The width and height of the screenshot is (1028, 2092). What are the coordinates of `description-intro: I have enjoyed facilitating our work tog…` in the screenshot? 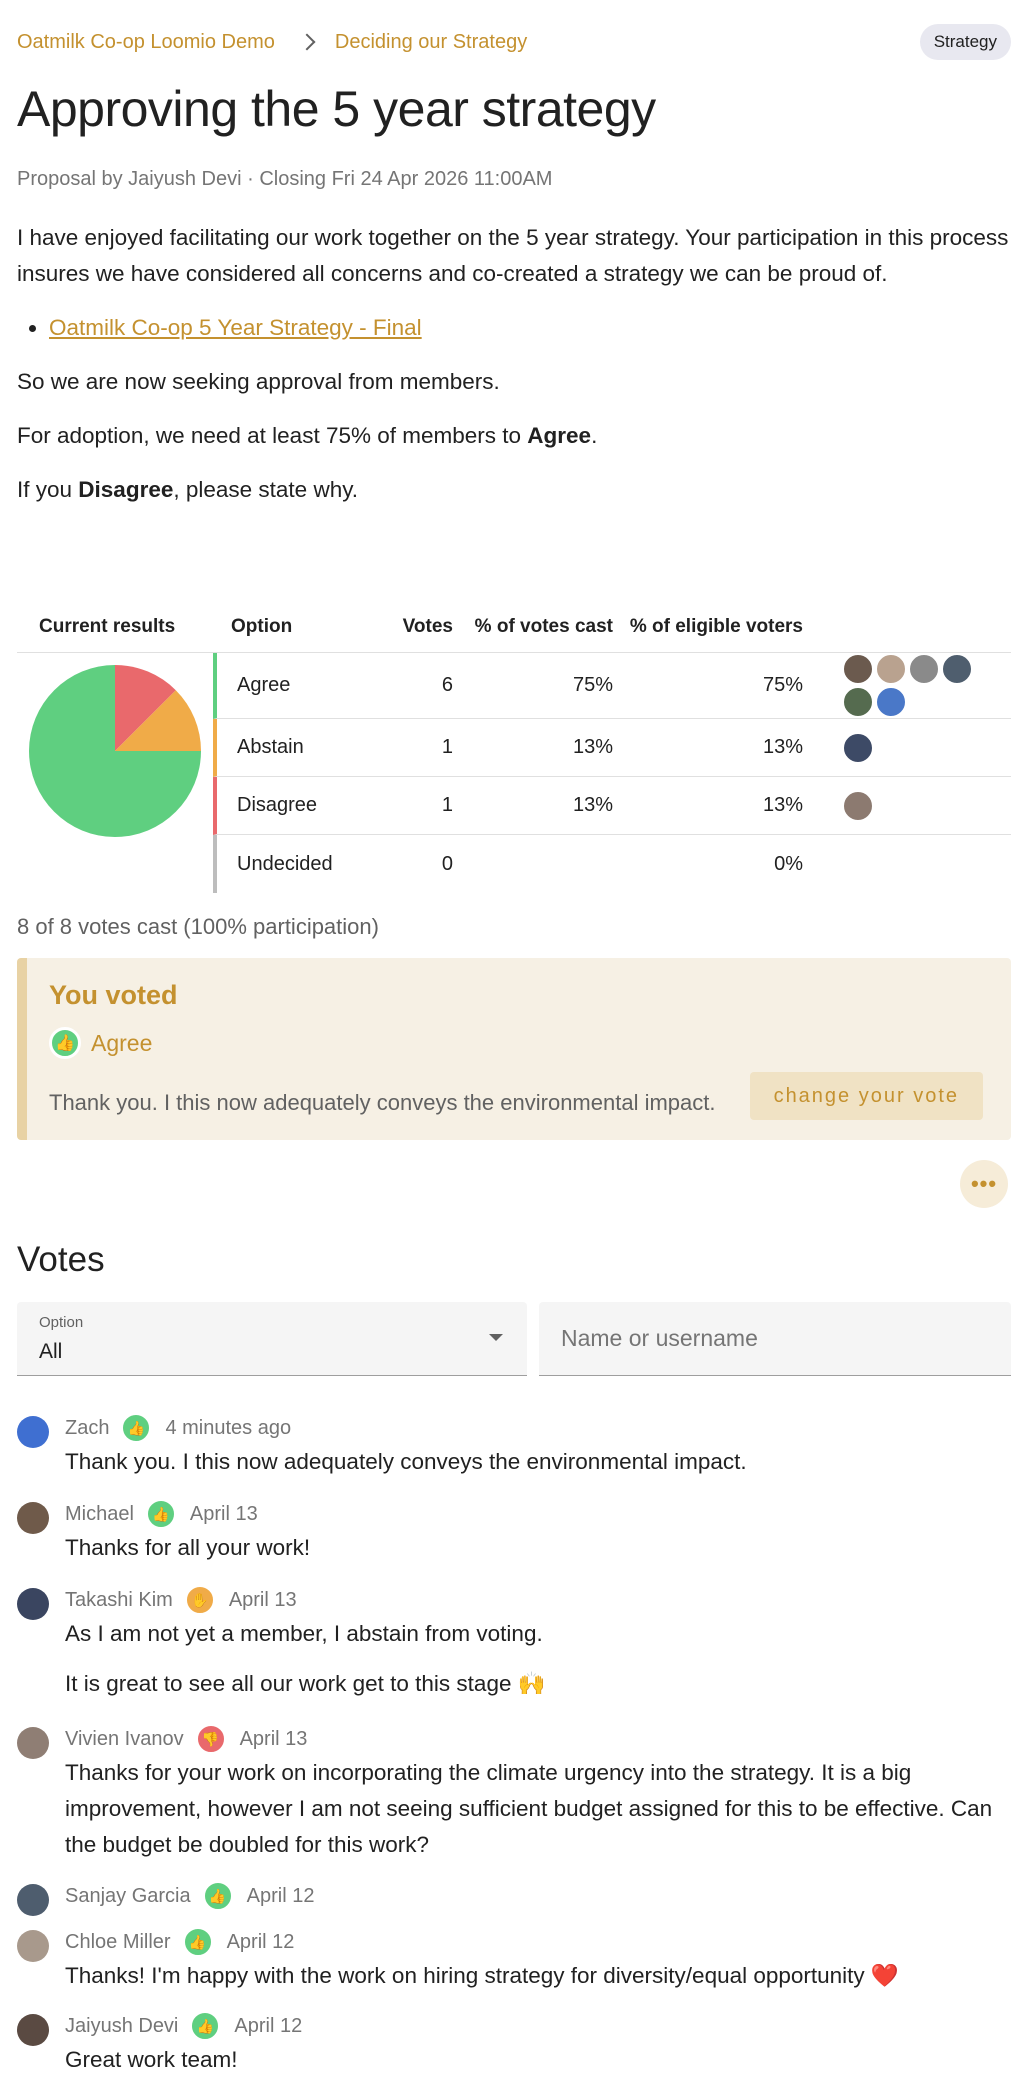 It's located at (513, 255).